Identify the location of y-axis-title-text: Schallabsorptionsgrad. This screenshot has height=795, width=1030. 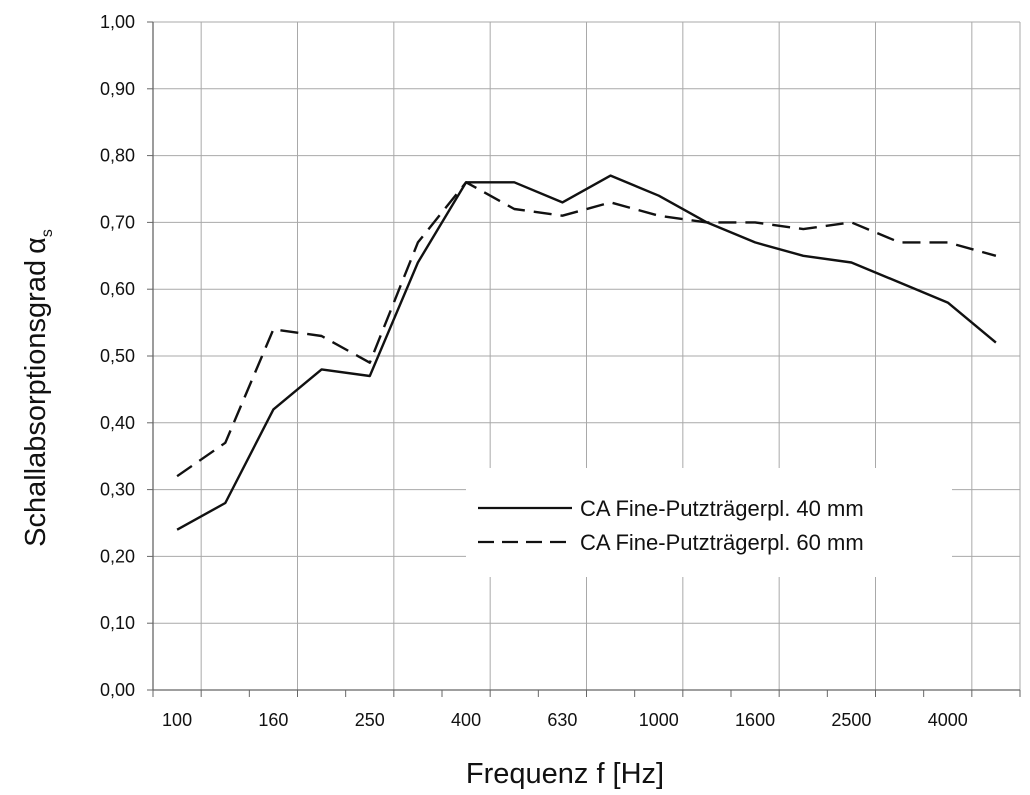
(36, 403).